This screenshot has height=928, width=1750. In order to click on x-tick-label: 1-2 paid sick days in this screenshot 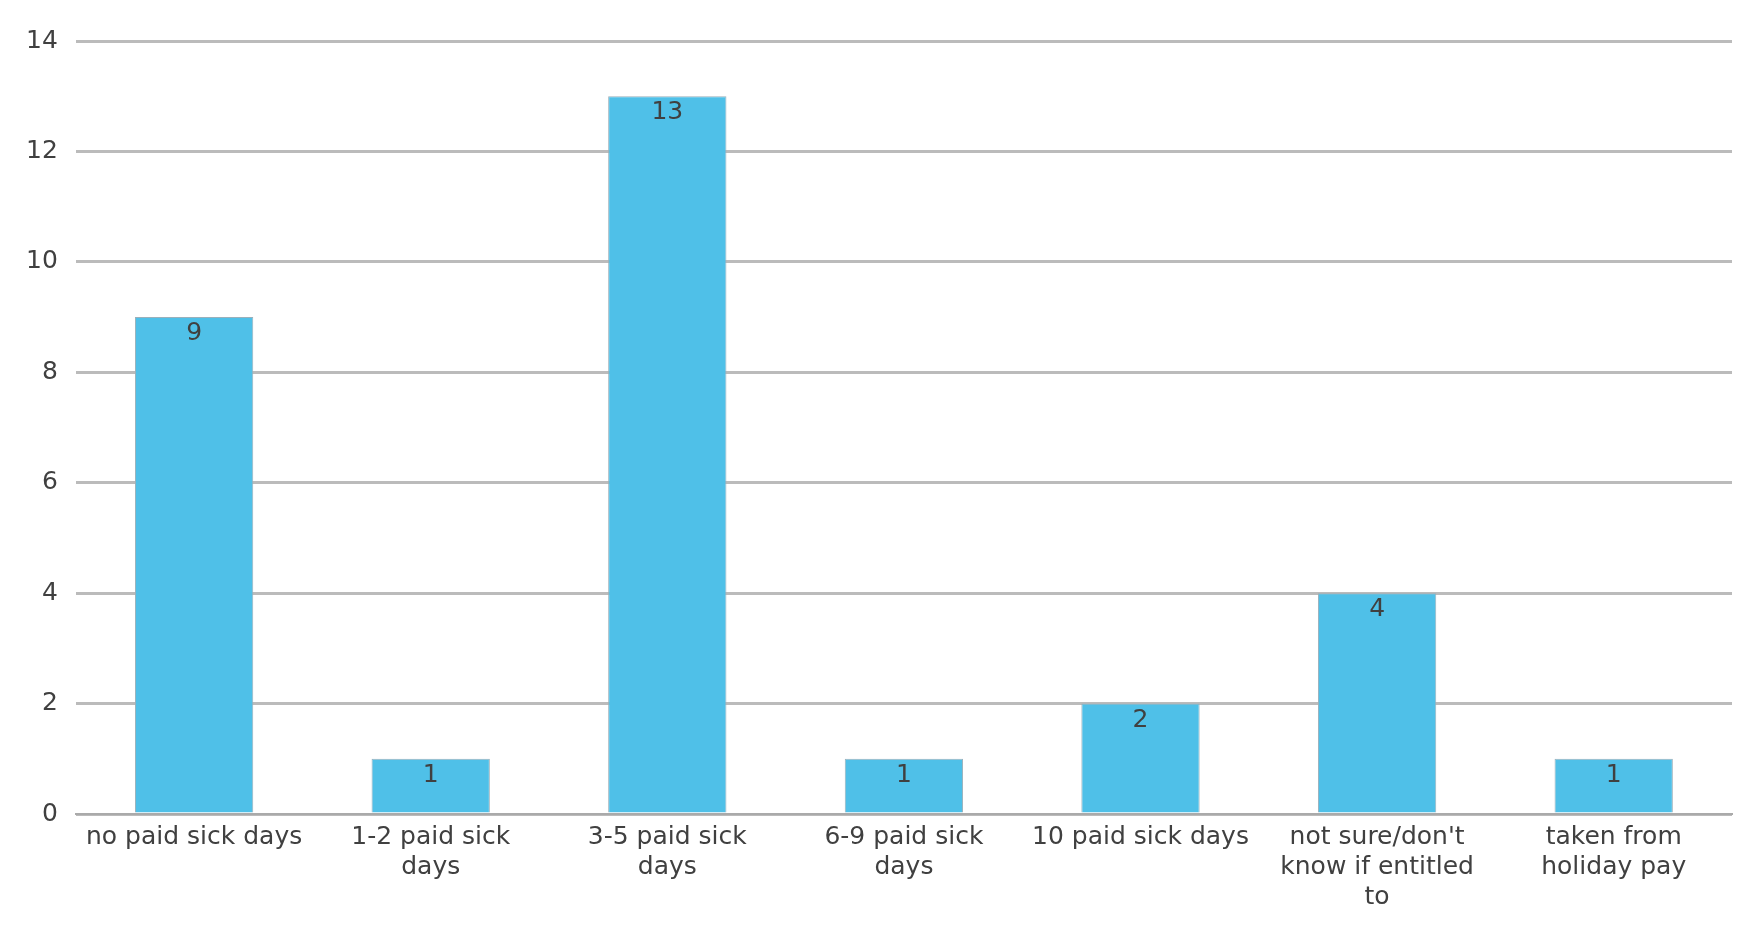, I will do `click(431, 850)`.